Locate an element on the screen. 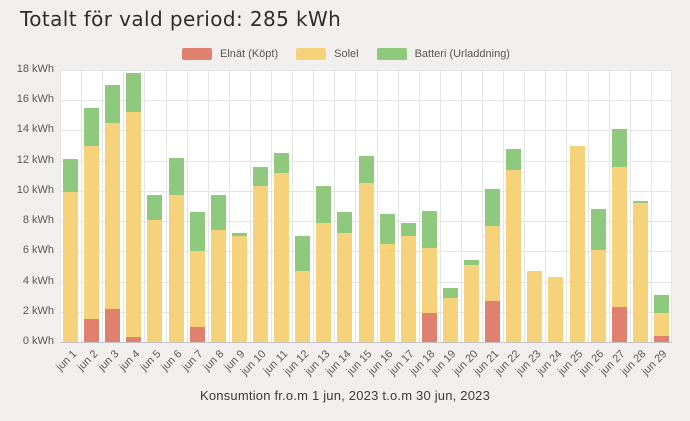  legend-label-solel: Solel is located at coordinates (346, 54).